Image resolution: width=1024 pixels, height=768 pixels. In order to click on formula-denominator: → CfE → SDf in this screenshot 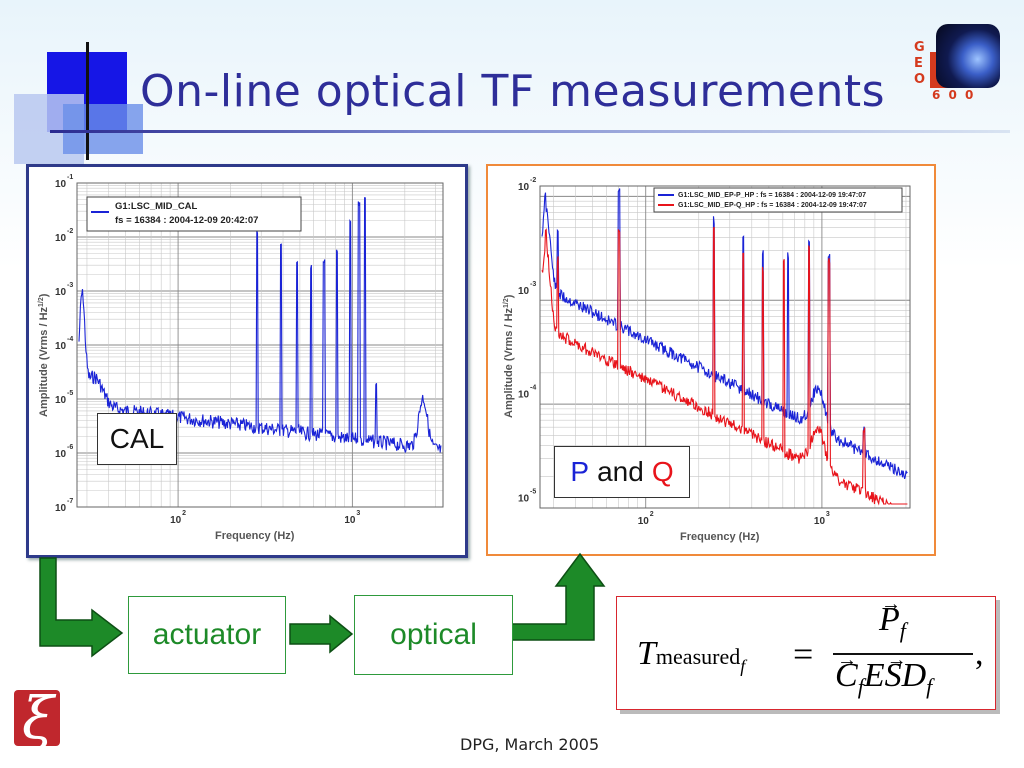, I will do `click(884, 674)`.